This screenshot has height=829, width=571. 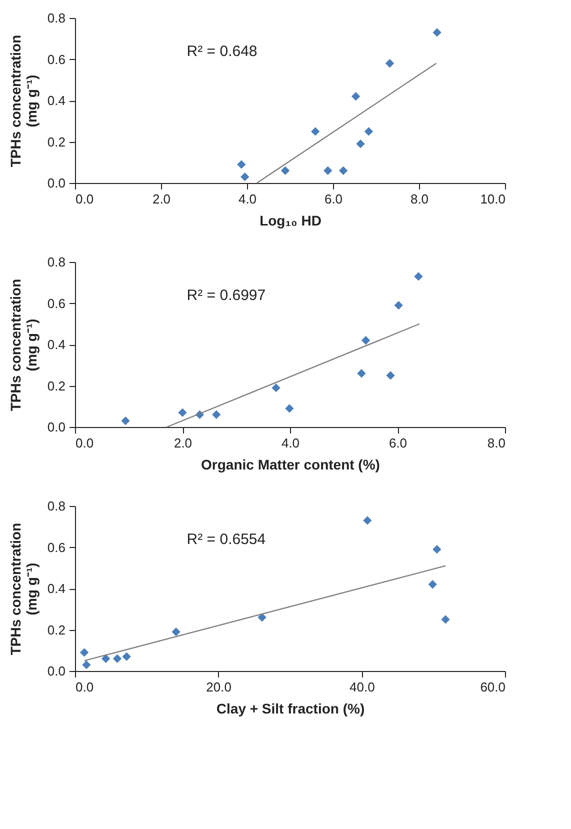 What do you see at coordinates (493, 687) in the screenshot?
I see `x-tick-label: 60.0` at bounding box center [493, 687].